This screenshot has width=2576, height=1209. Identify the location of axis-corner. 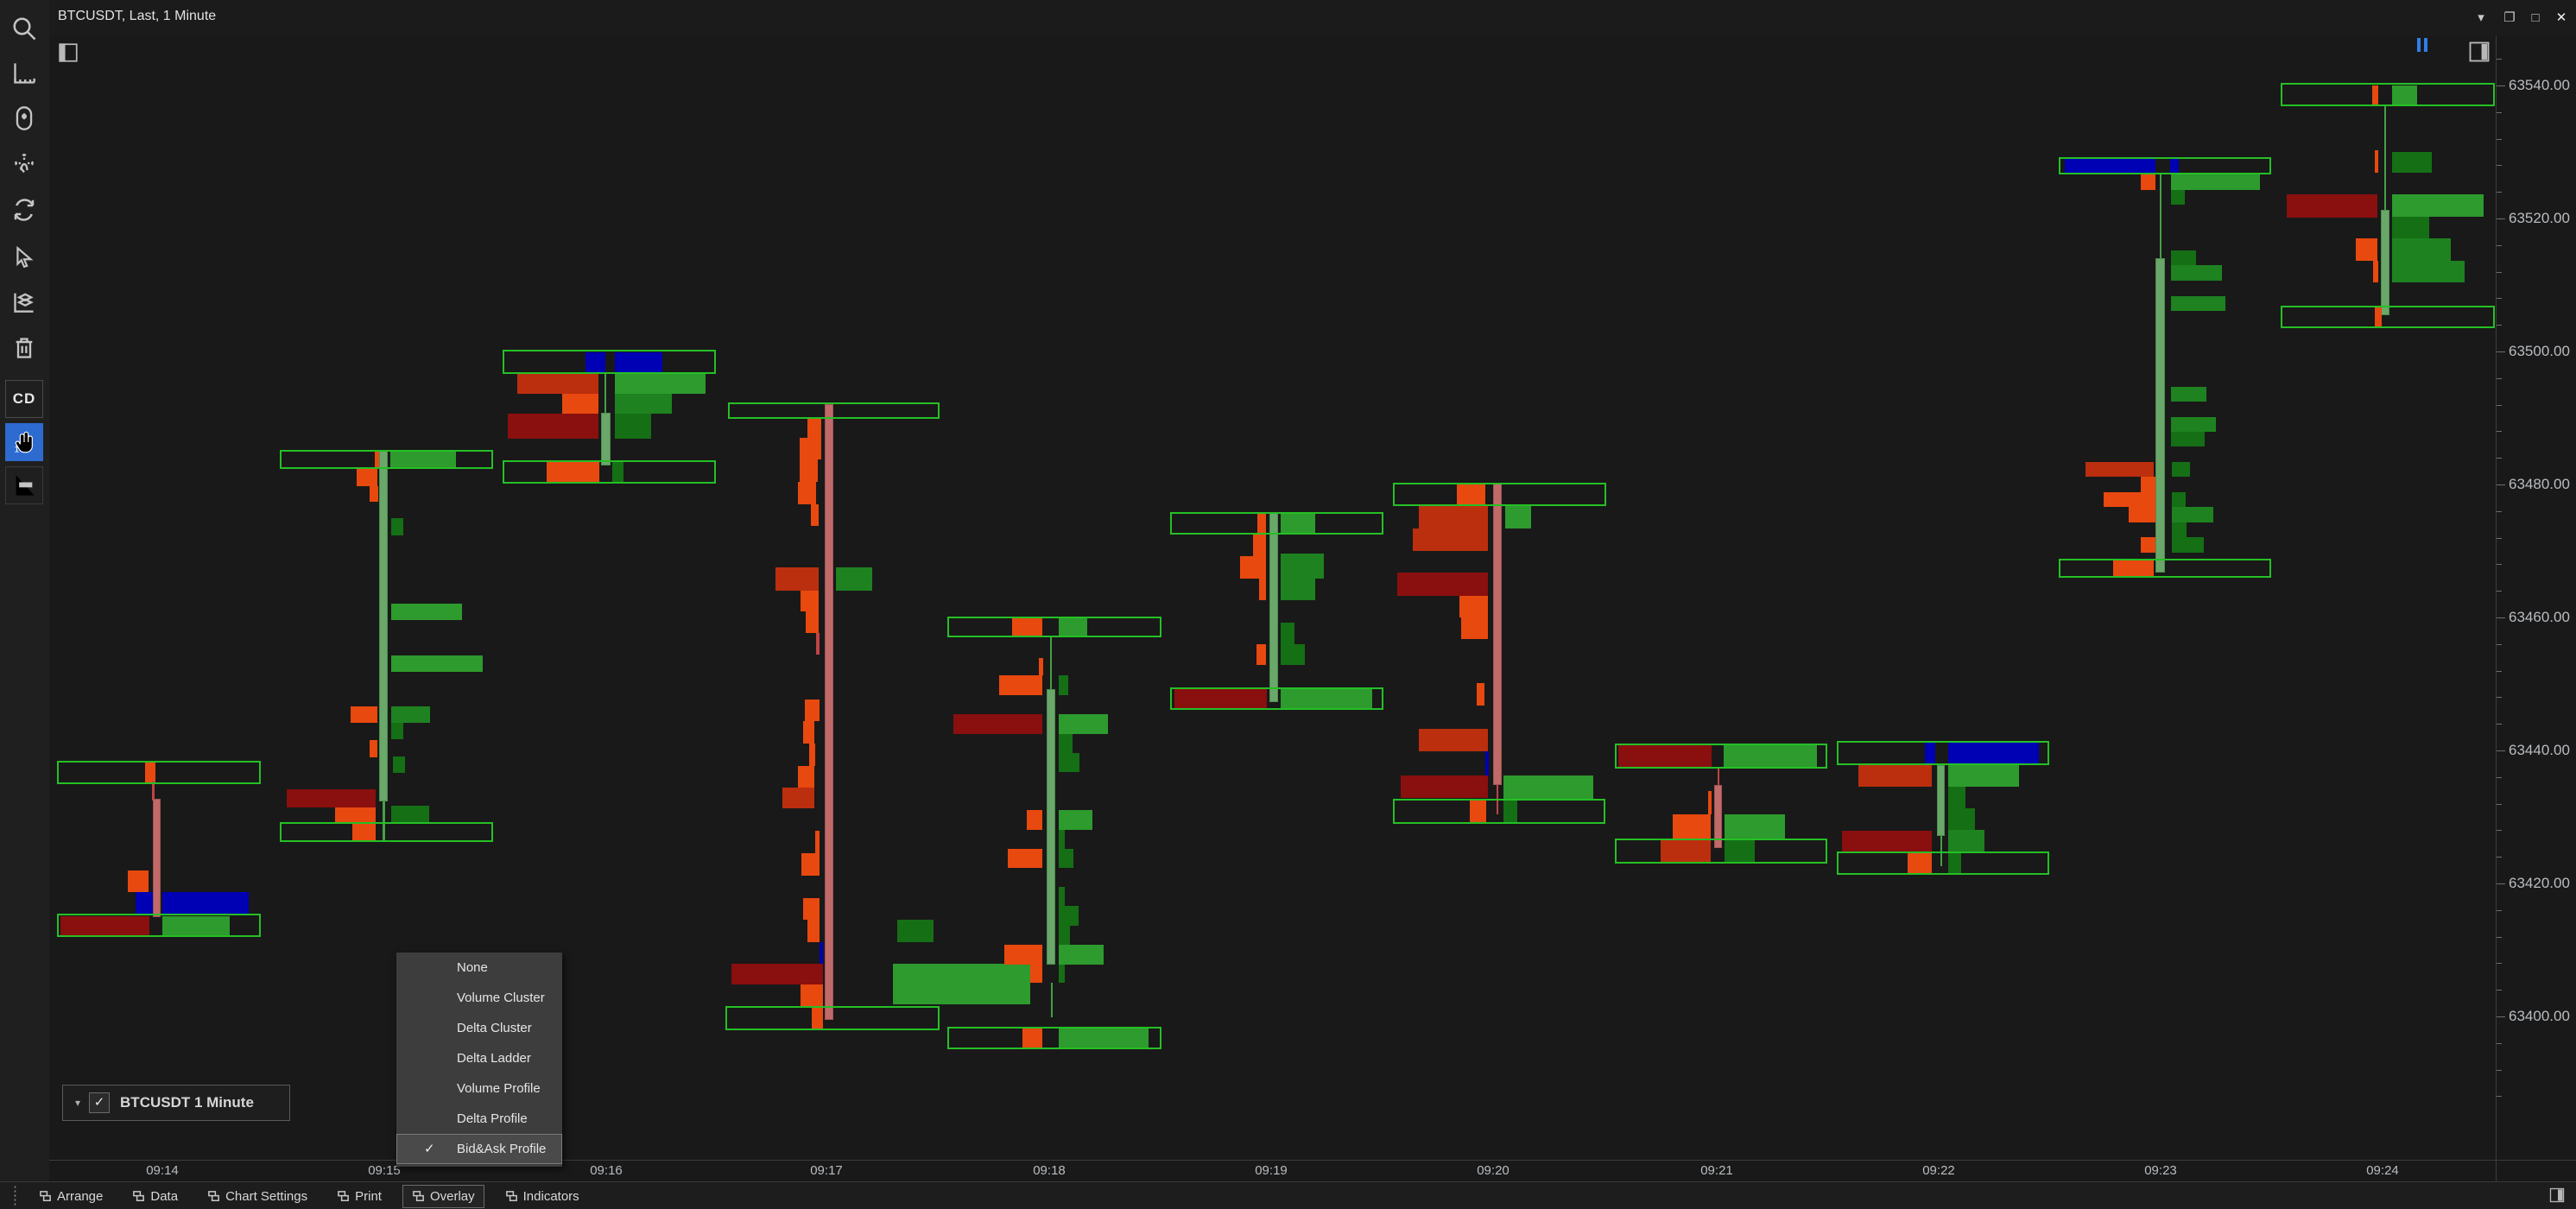
(2536, 1171).